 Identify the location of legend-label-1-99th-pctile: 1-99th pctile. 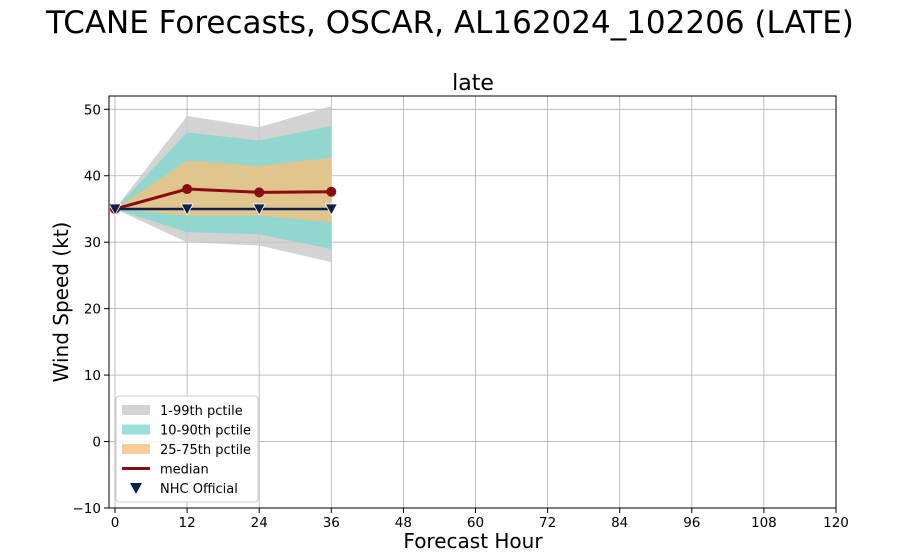
(201, 411).